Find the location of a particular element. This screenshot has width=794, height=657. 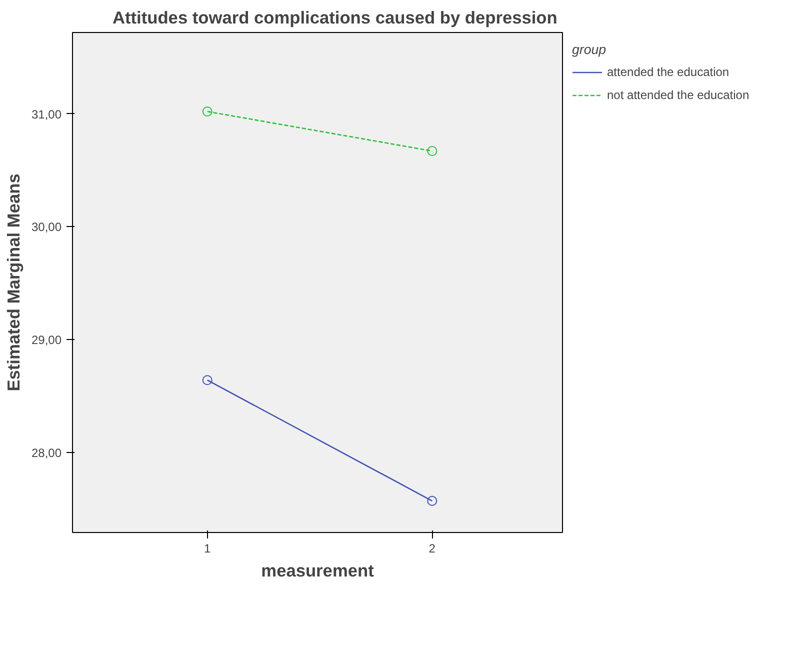

legend-label: not attended the education is located at coordinates (678, 95).